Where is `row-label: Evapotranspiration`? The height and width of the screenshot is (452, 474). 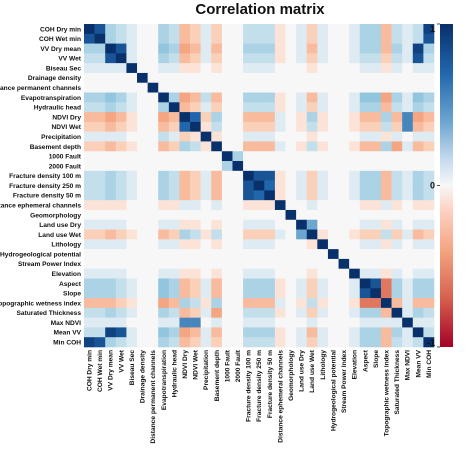 row-label: Evapotranspiration is located at coordinates (51, 98).